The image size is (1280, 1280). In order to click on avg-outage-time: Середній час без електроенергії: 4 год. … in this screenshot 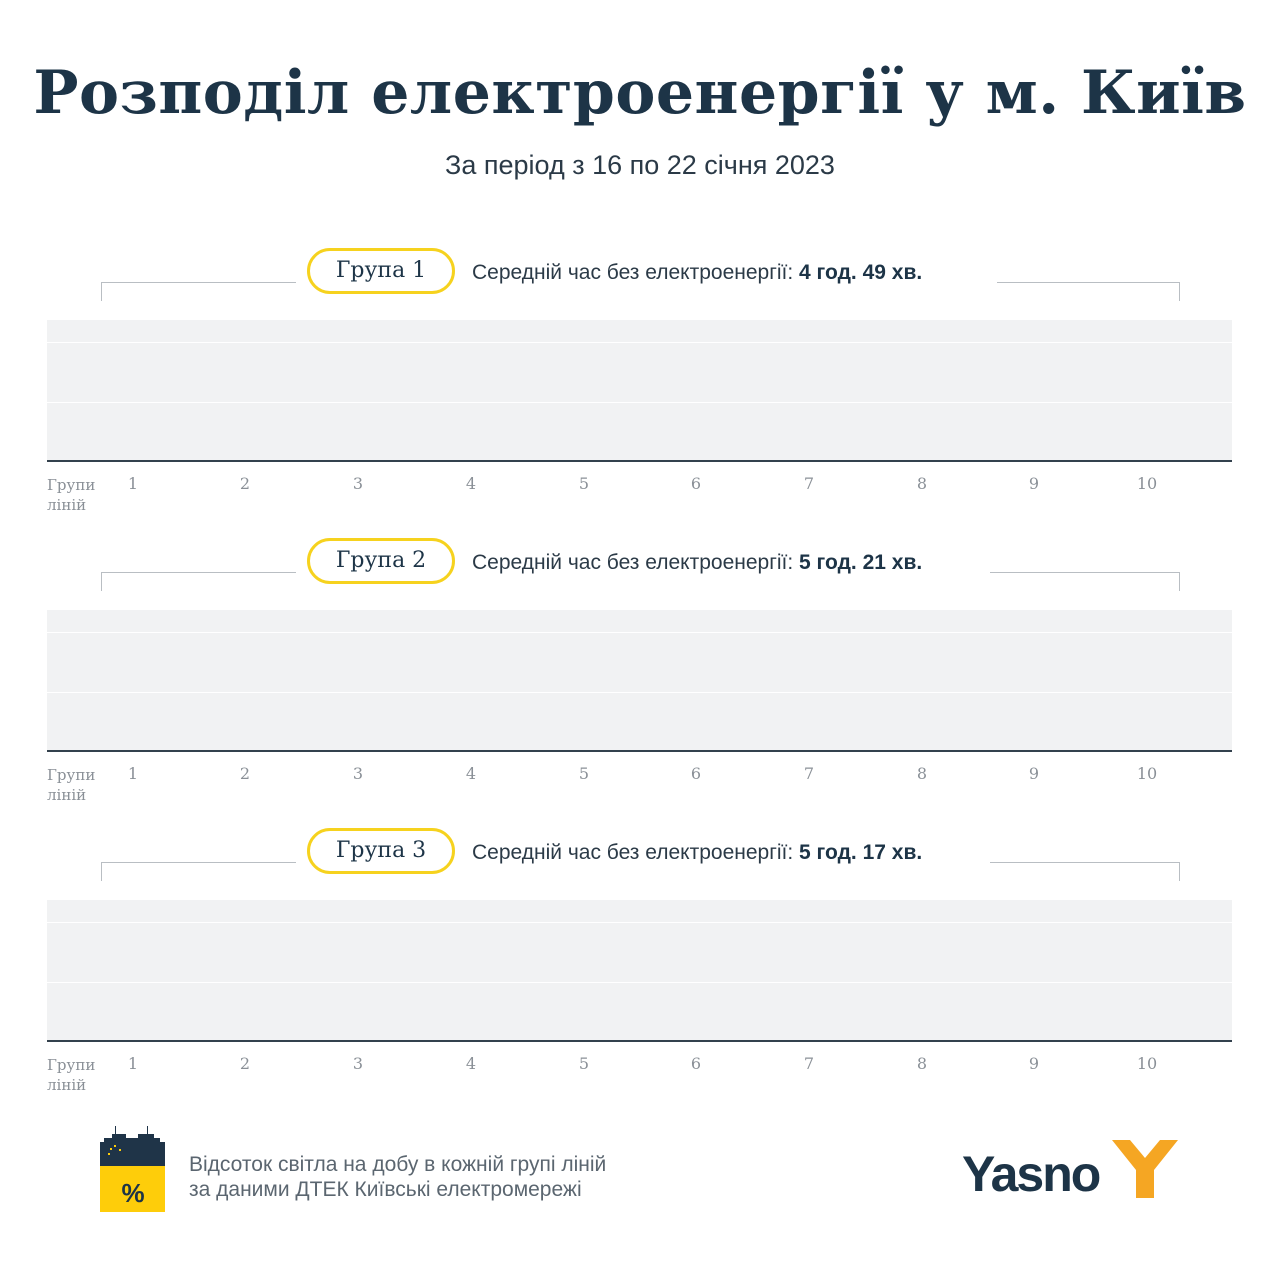, I will do `click(697, 273)`.